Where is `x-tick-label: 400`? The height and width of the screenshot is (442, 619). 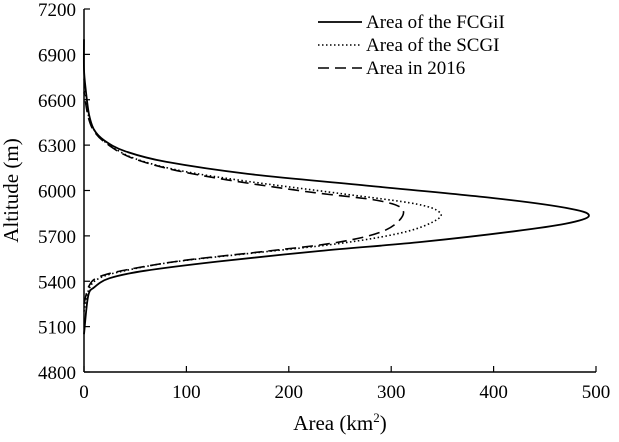 x-tick-label: 400 is located at coordinates (493, 392).